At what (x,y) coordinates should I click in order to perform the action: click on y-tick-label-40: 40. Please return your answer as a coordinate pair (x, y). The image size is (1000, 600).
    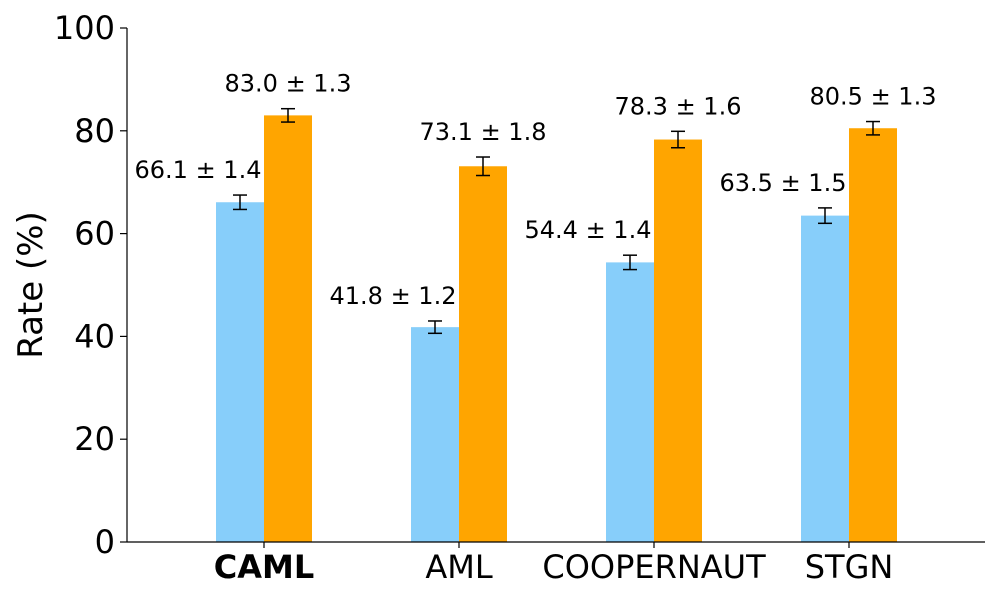
    Looking at the image, I should click on (94, 336).